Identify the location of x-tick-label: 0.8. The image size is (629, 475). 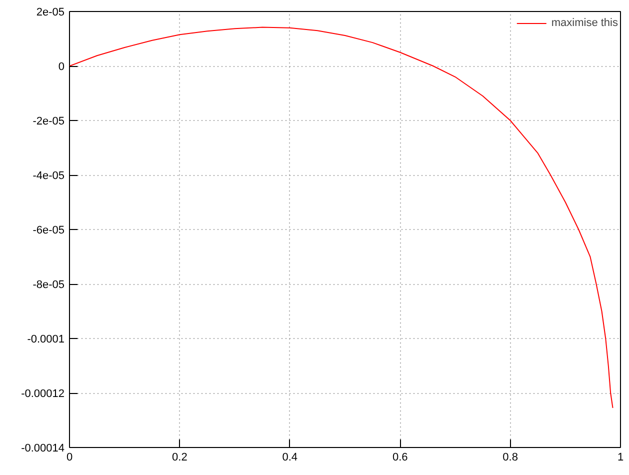
(510, 458).